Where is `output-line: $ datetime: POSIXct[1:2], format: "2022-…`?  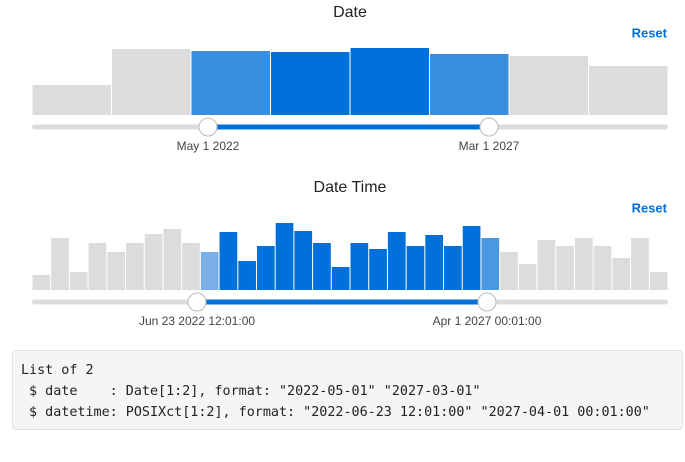 output-line: $ datetime: POSIXct[1:2], format: "2022-… is located at coordinates (335, 412).